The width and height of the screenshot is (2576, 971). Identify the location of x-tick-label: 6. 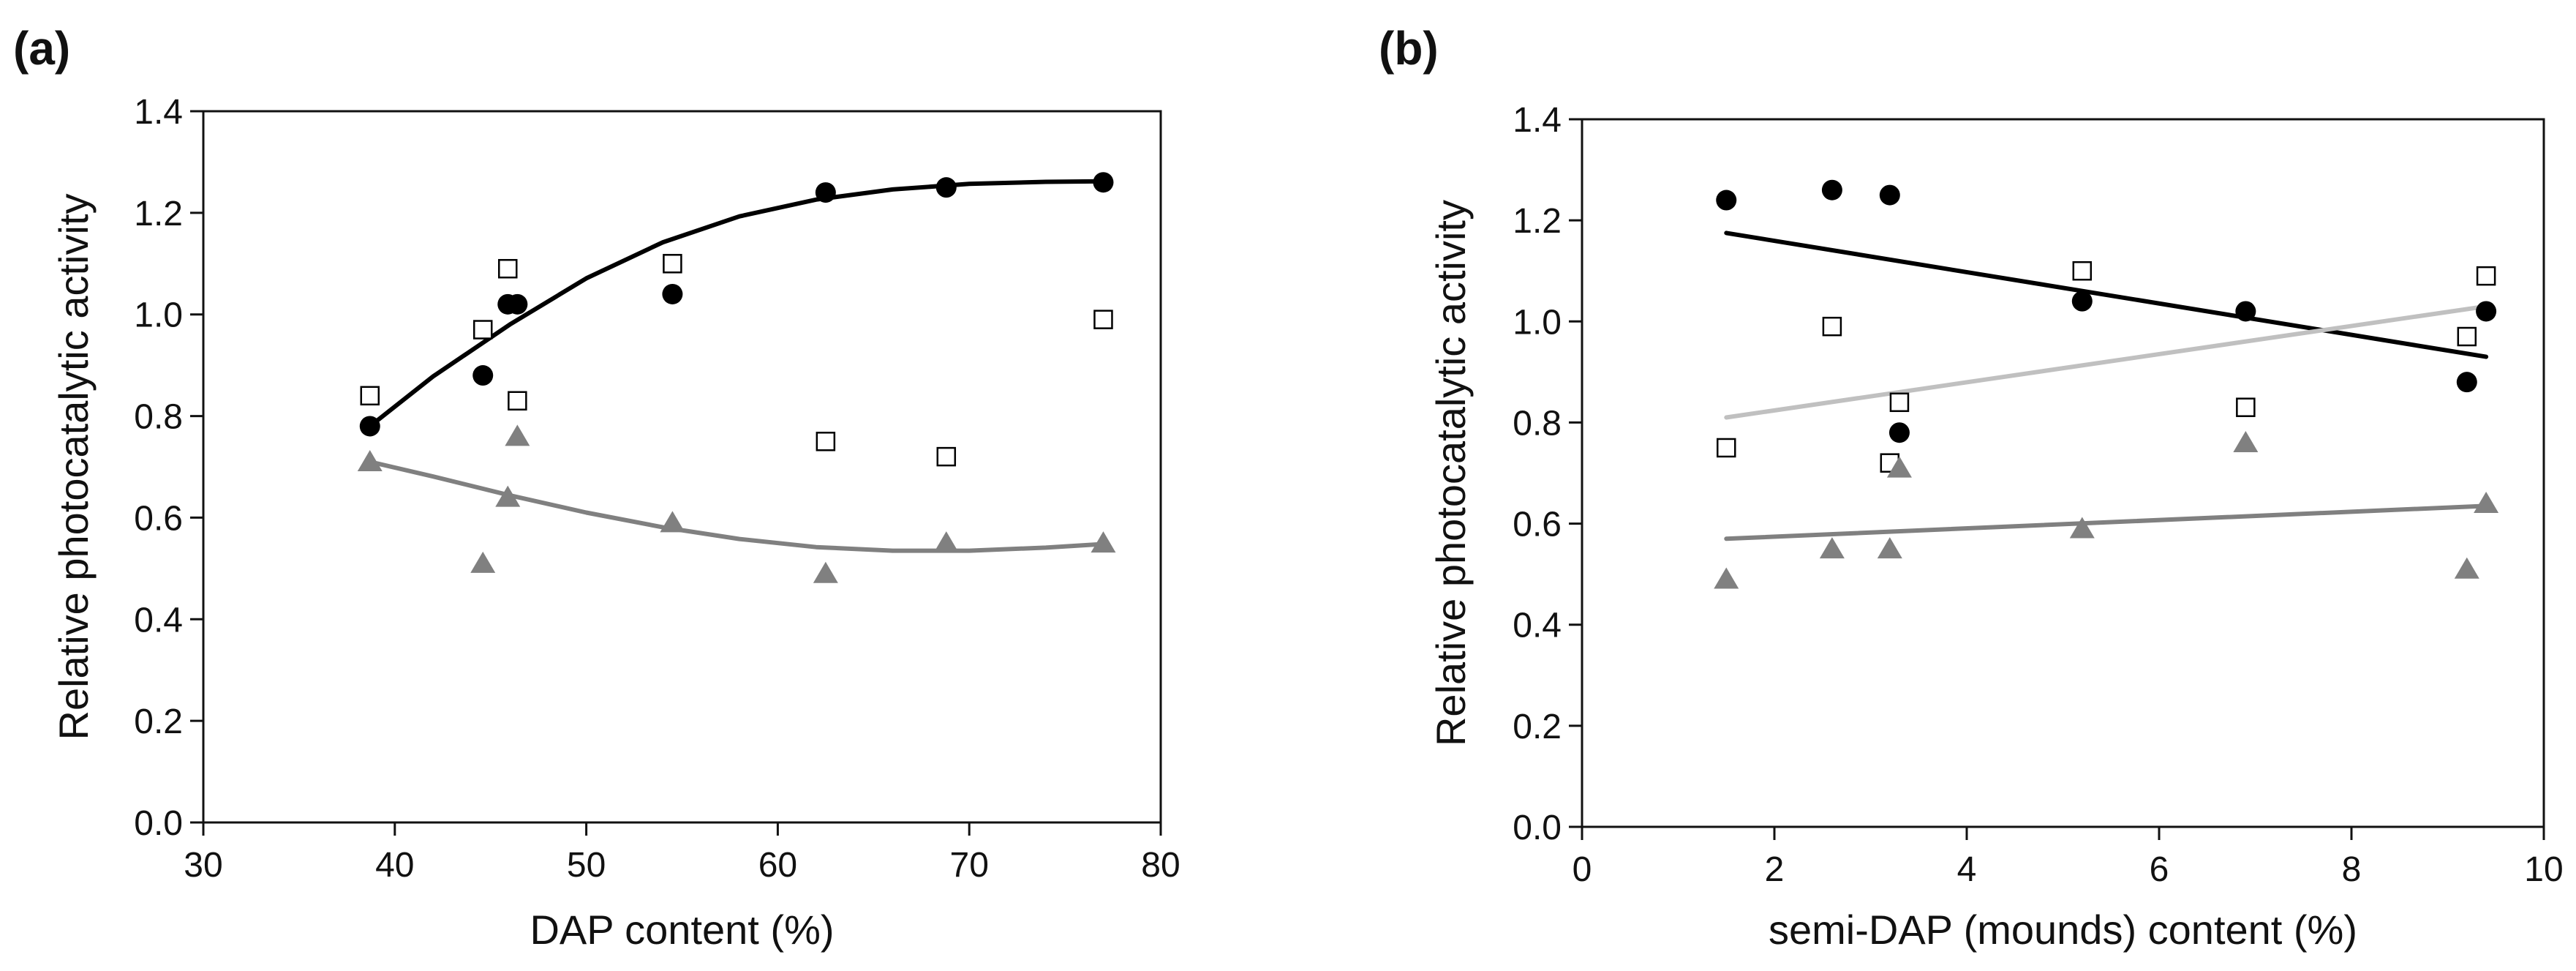
(2159, 869).